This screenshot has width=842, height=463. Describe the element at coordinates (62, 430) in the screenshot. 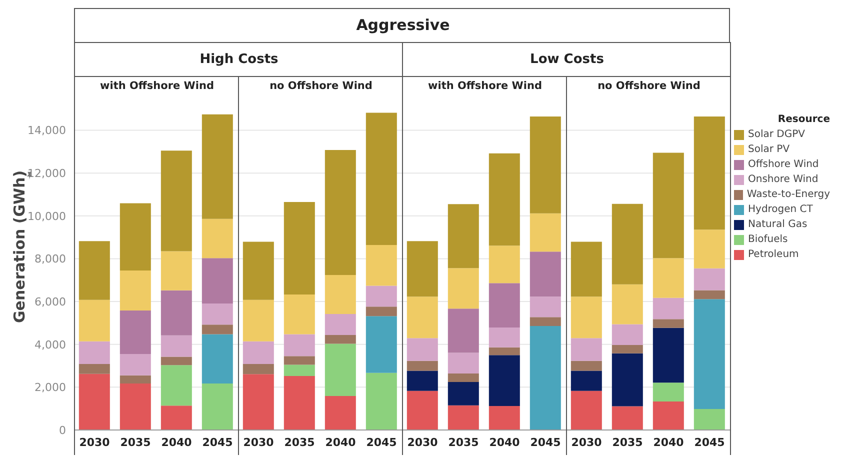

I see `y-tick-label: 0` at that location.